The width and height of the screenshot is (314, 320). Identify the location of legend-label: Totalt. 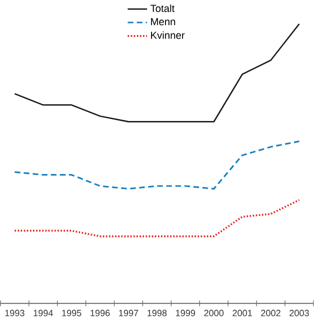
(162, 8).